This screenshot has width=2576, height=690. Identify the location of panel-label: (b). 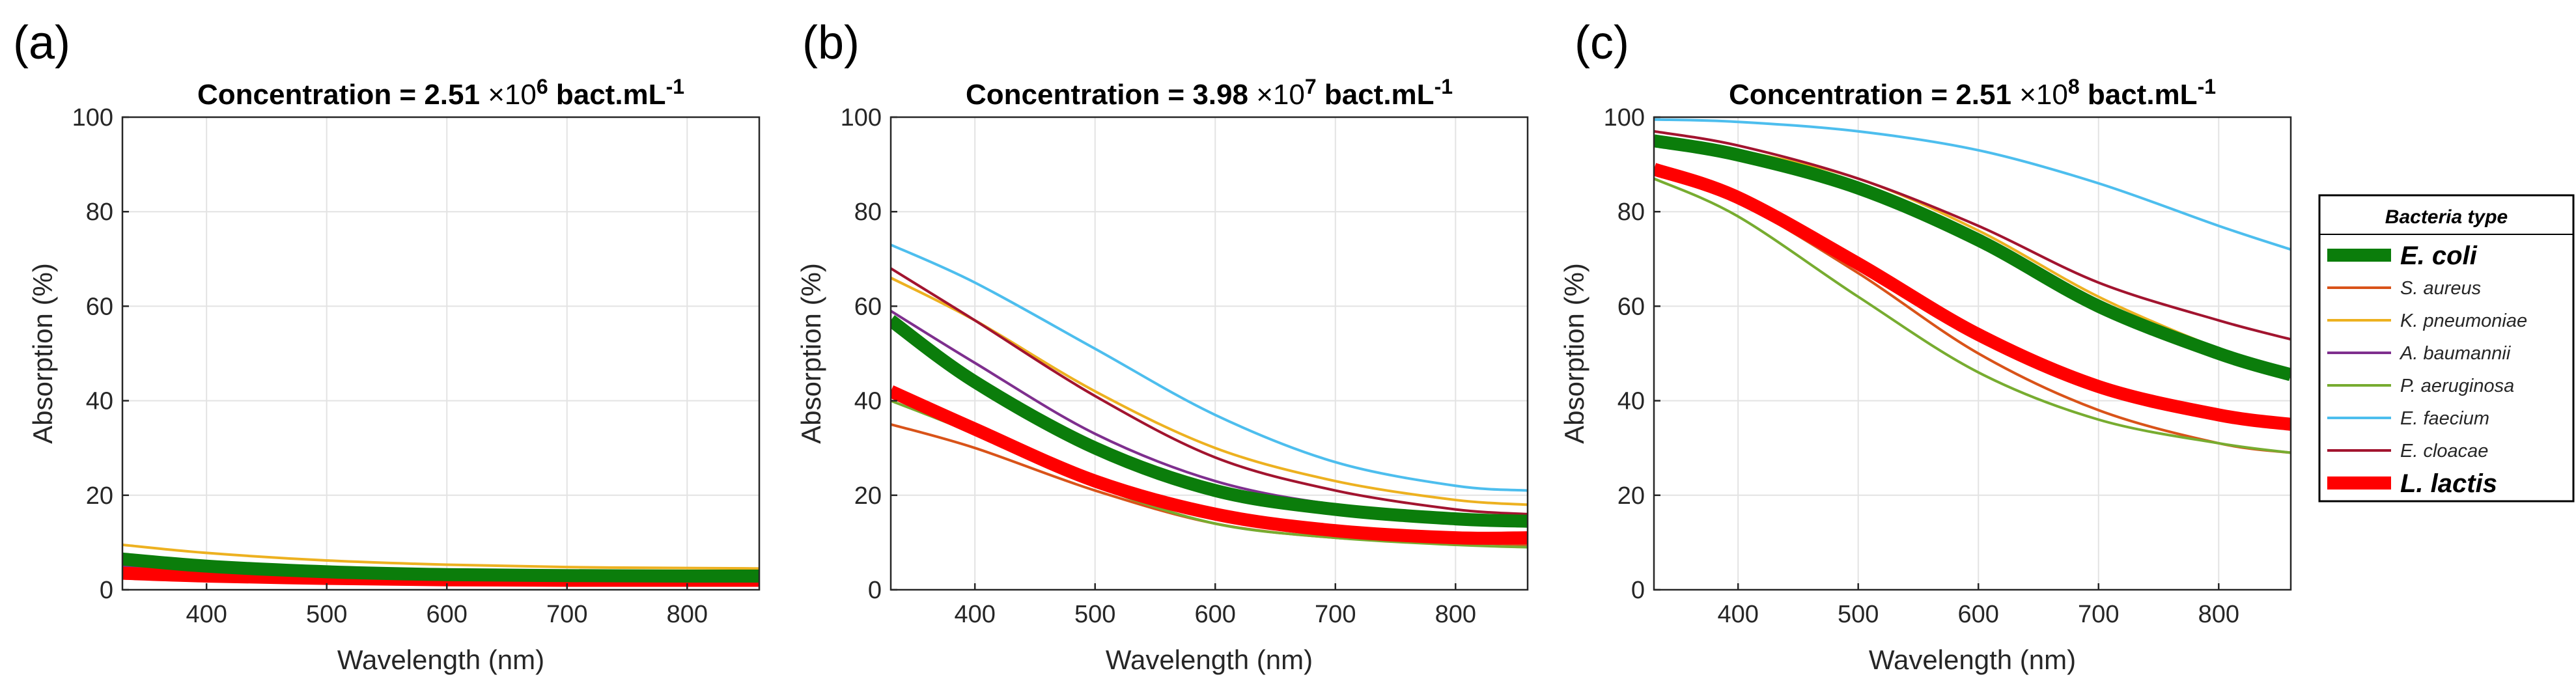
(831, 43).